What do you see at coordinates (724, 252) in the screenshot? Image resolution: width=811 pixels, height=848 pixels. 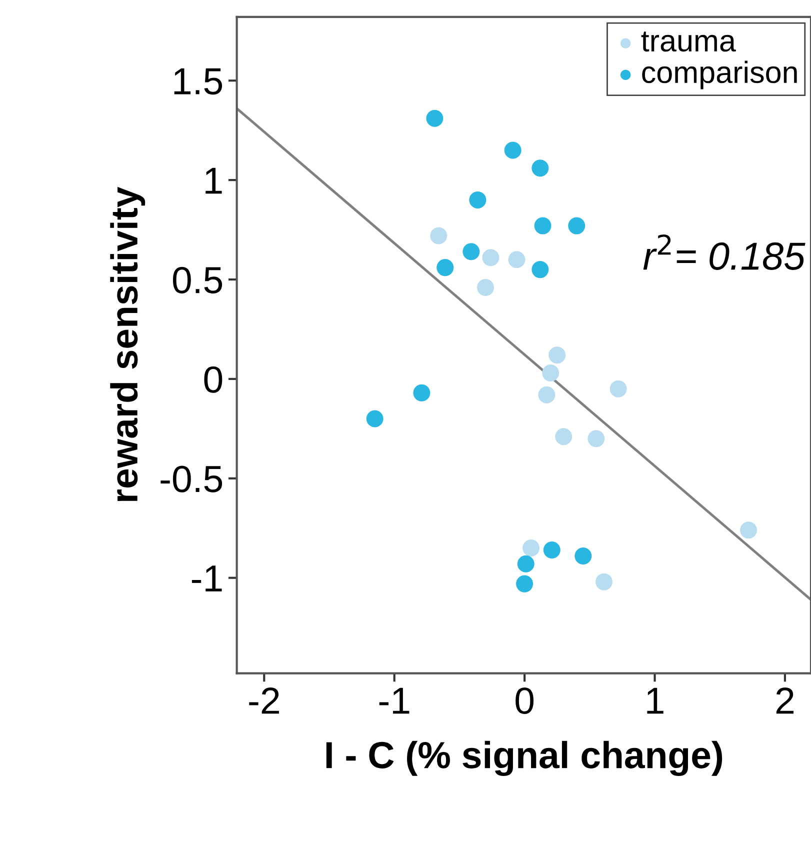 I see `annotation: r$^{2}$= 0.185` at bounding box center [724, 252].